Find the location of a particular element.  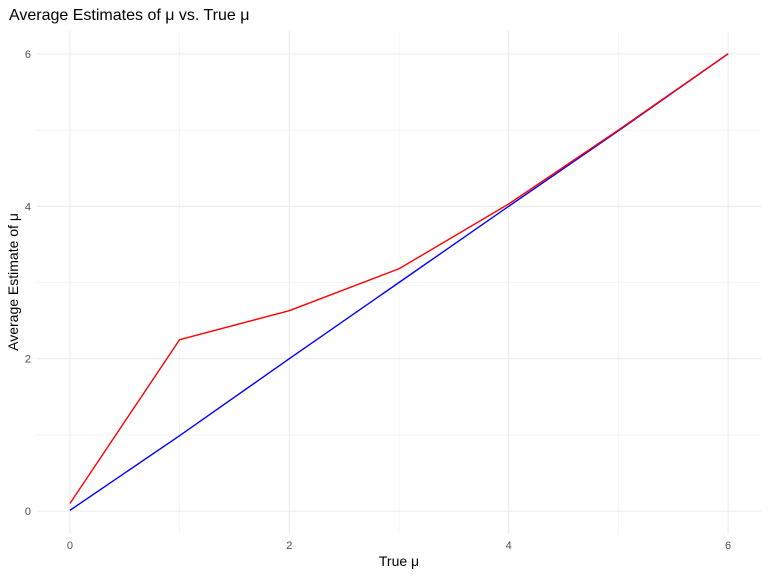

x-tick-label: 4 is located at coordinates (509, 546).